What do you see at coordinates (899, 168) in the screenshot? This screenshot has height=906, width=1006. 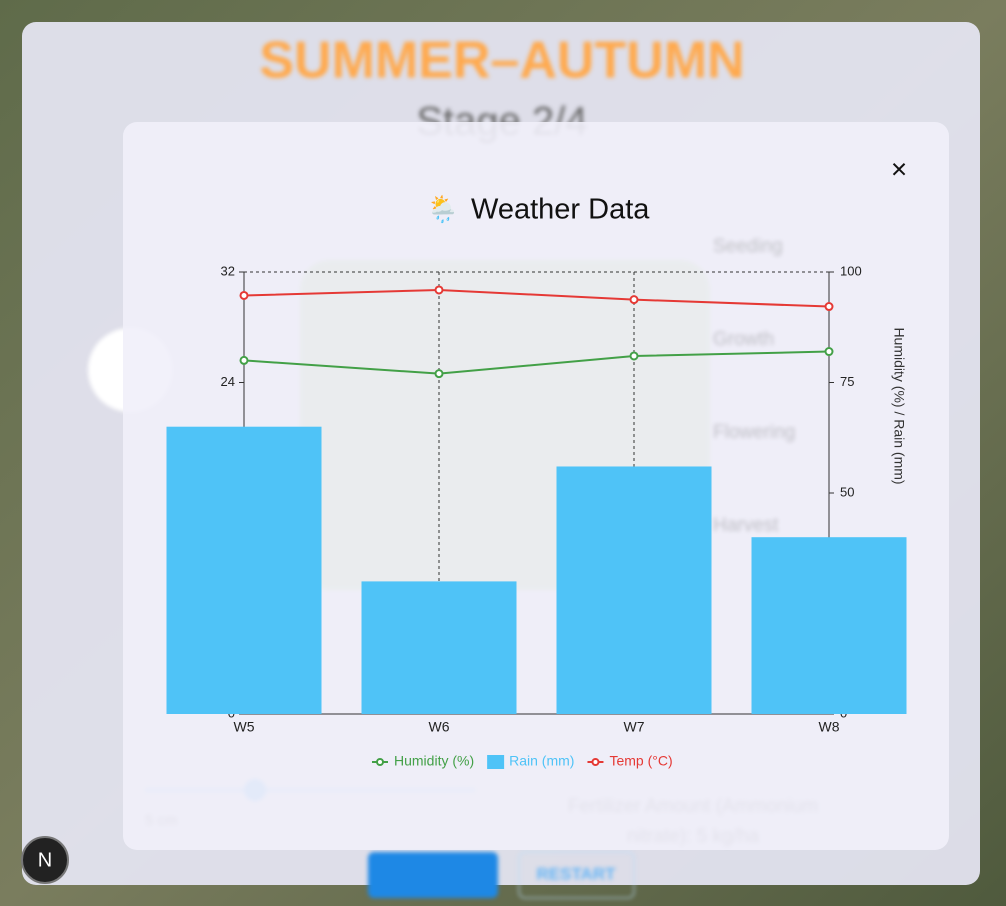 I see `close-button: ×` at bounding box center [899, 168].